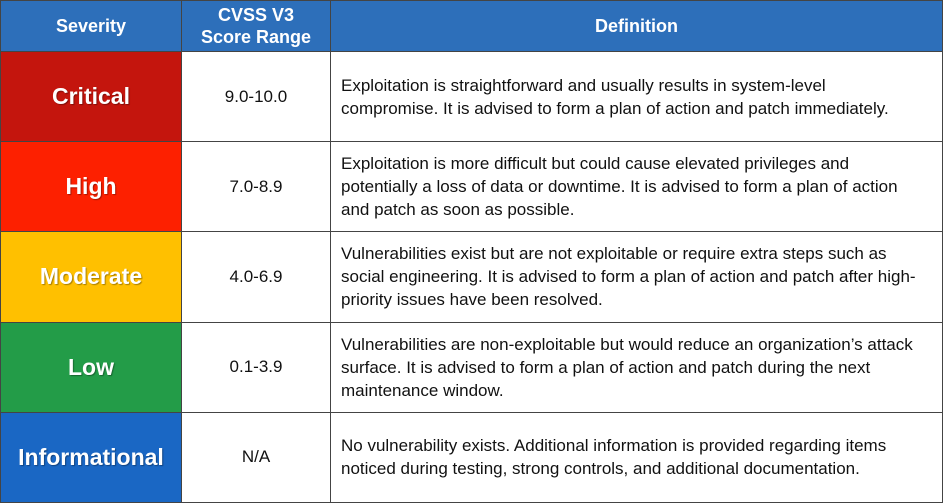 Image resolution: width=944 pixels, height=503 pixels. Describe the element at coordinates (256, 367) in the screenshot. I see `score-cell: 0.1-3.9` at that location.